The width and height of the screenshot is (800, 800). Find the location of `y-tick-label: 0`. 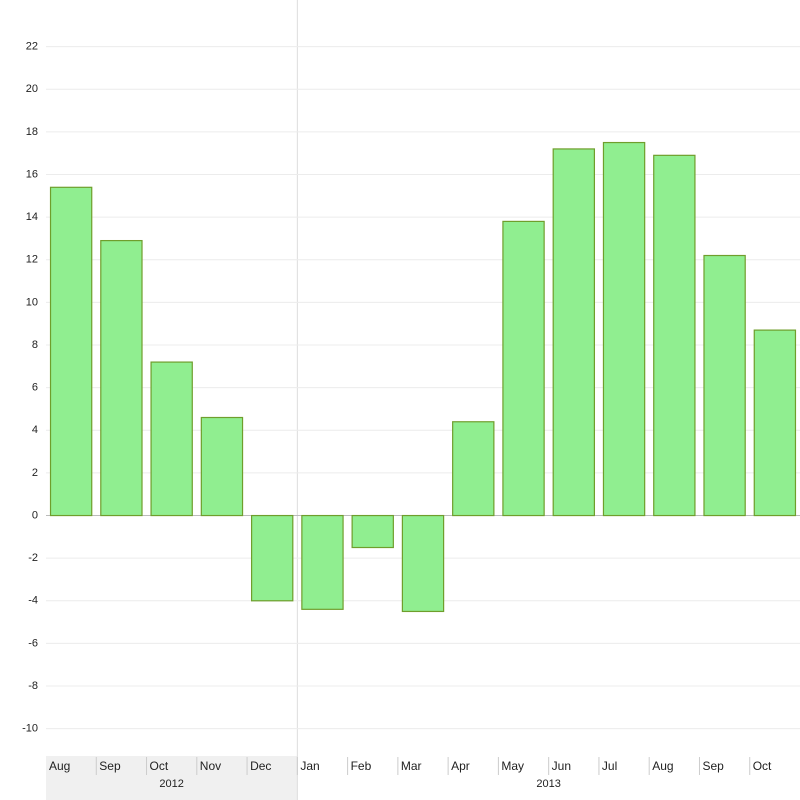

y-tick-label: 0 is located at coordinates (35, 515).